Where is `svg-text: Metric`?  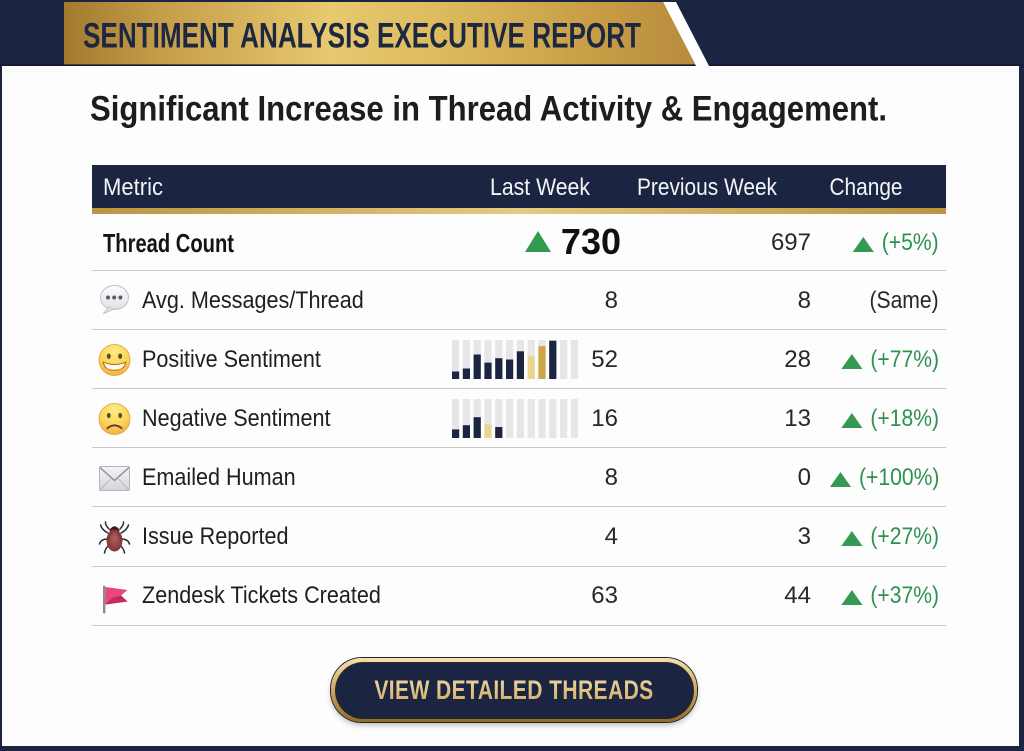 svg-text: Metric is located at coordinates (133, 187).